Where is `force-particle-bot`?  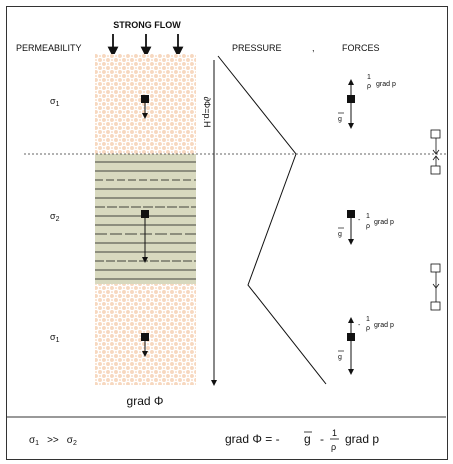 force-particle-bot is located at coordinates (351, 337).